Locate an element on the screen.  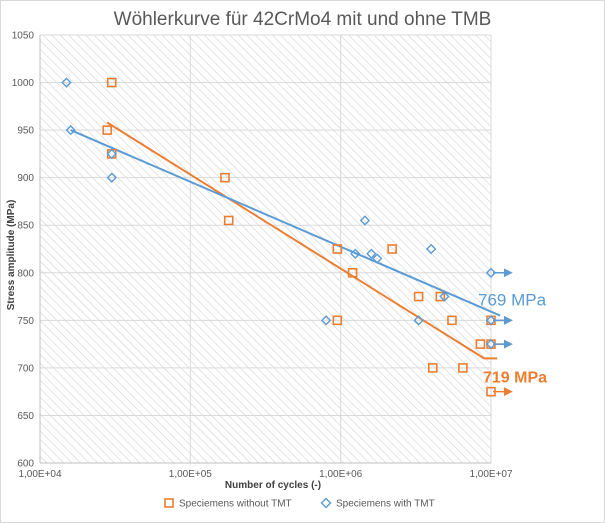
y-tick-label: 950 is located at coordinates (25, 131).